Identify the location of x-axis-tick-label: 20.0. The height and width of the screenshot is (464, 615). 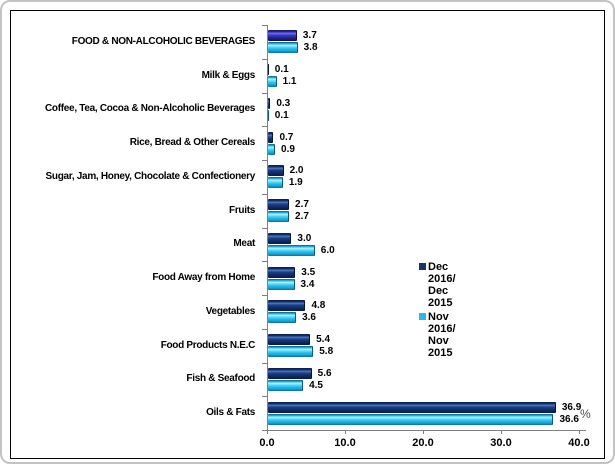
(423, 443).